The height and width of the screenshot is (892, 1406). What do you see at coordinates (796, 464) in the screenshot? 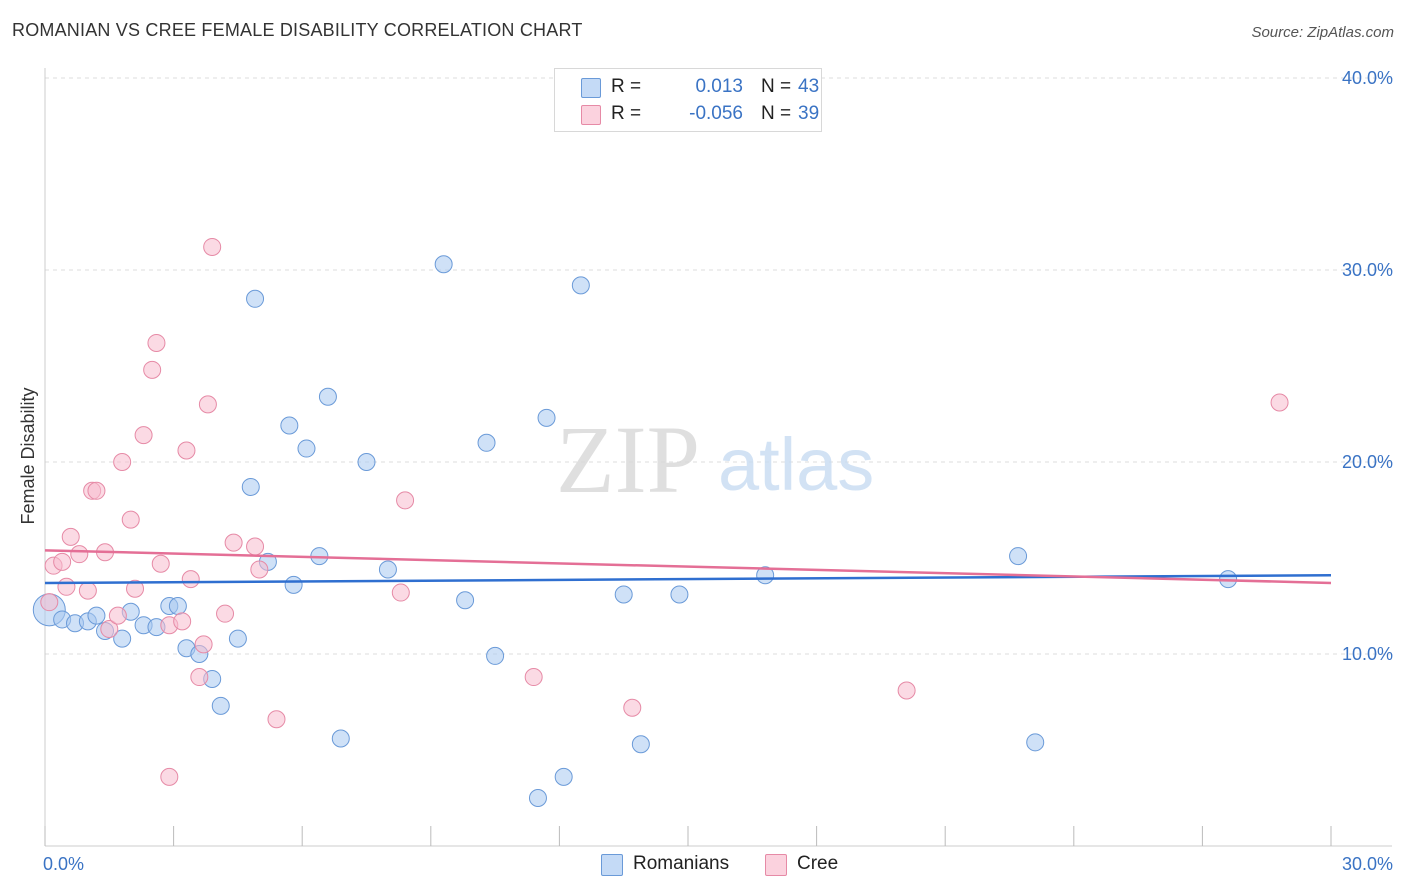
I see `watermark-atlas: atlas` at bounding box center [796, 464].